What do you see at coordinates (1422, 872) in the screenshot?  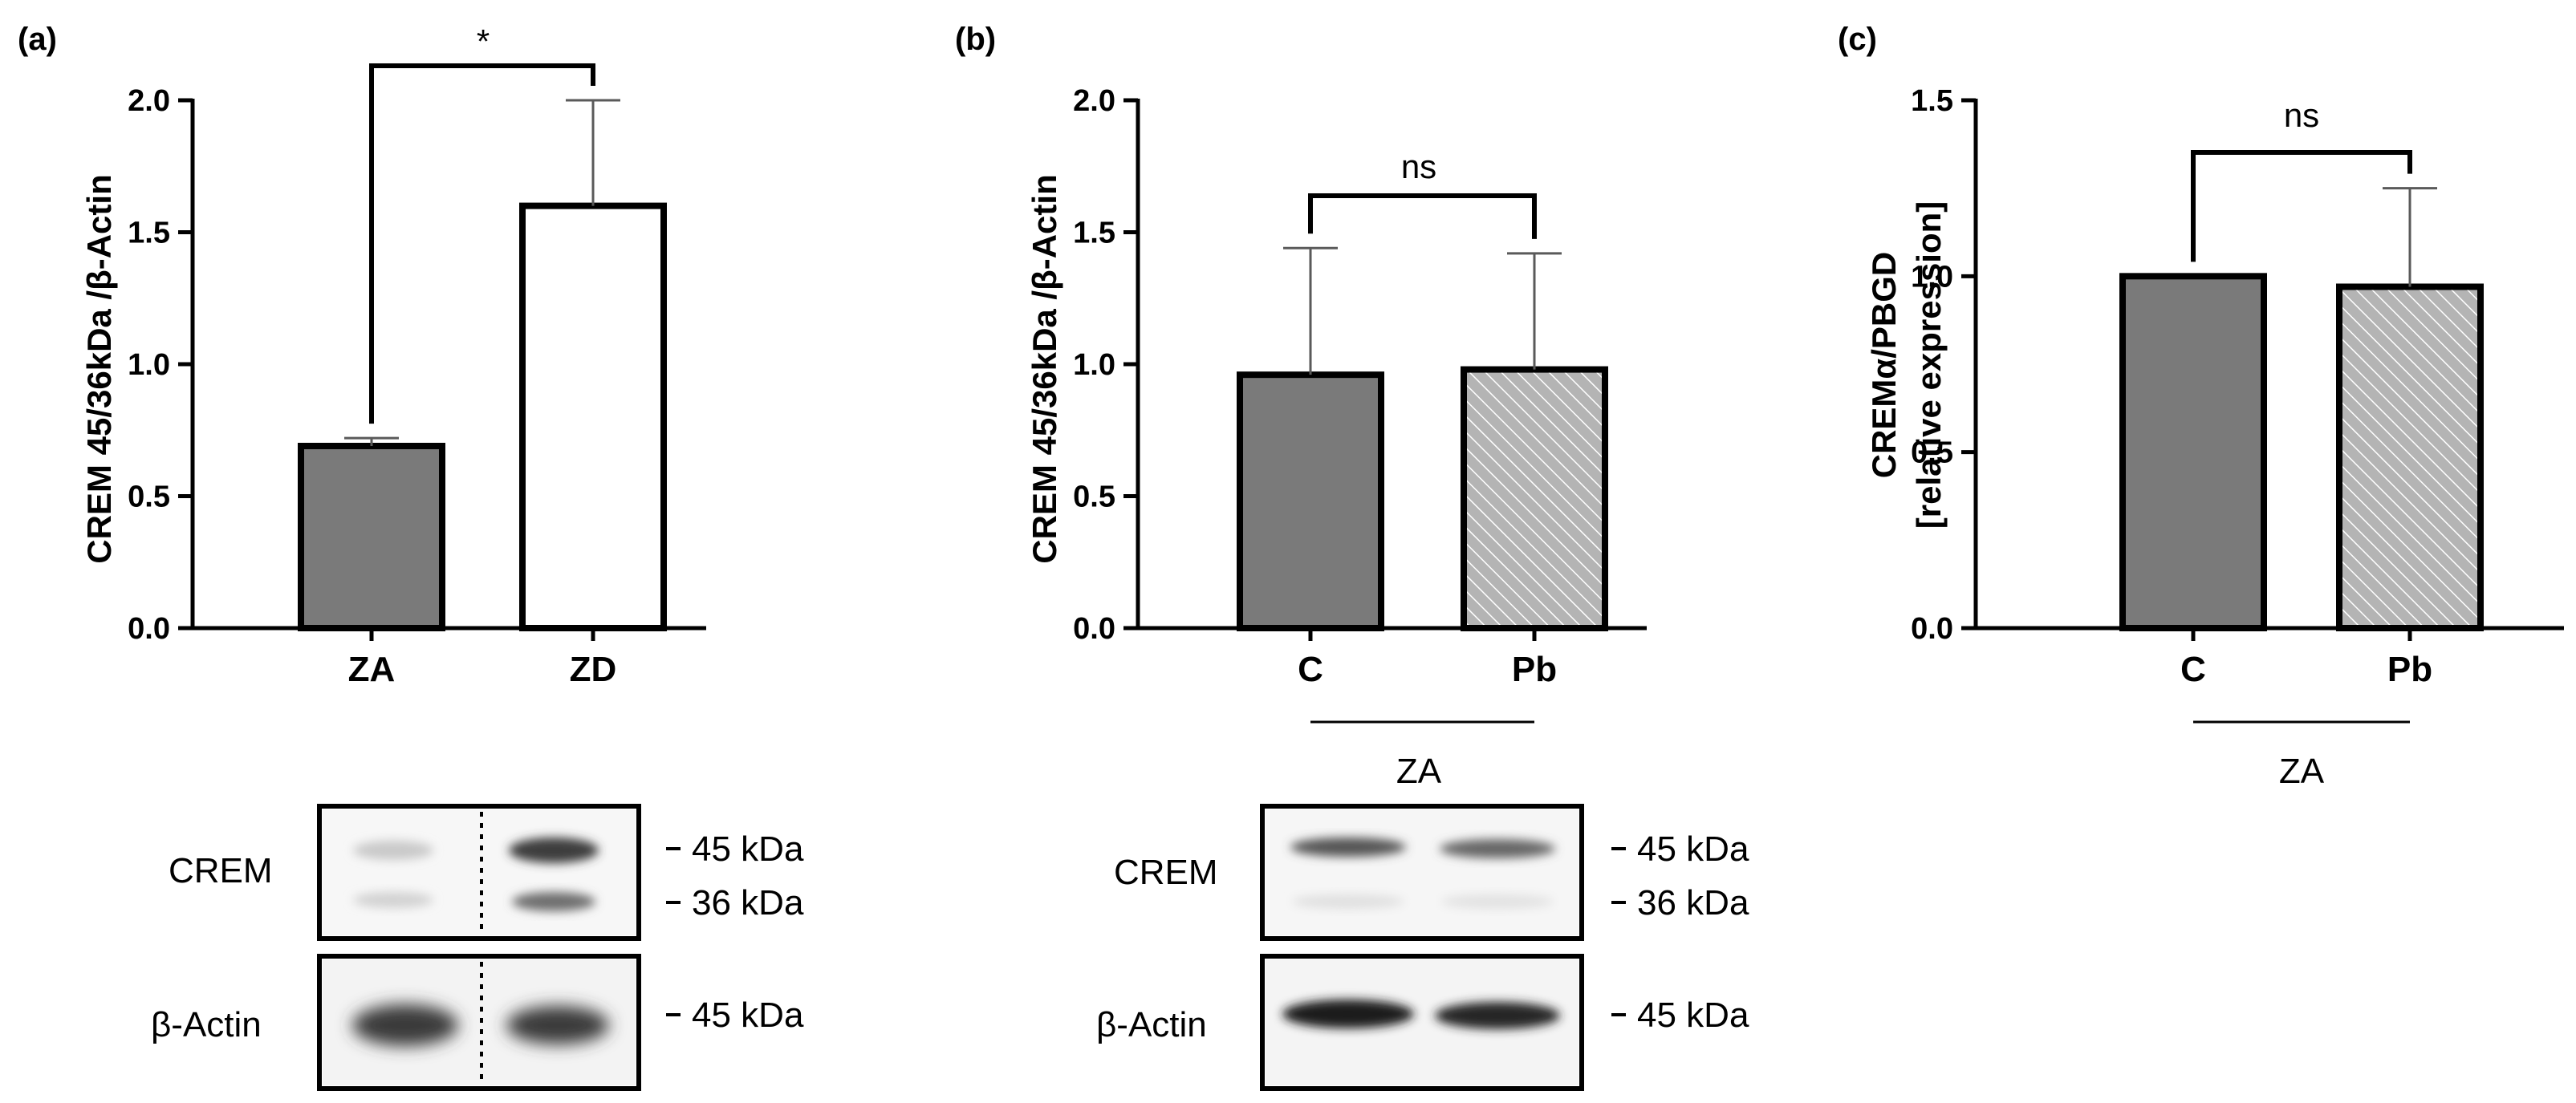 I see `blot-b-row1-bg` at bounding box center [1422, 872].